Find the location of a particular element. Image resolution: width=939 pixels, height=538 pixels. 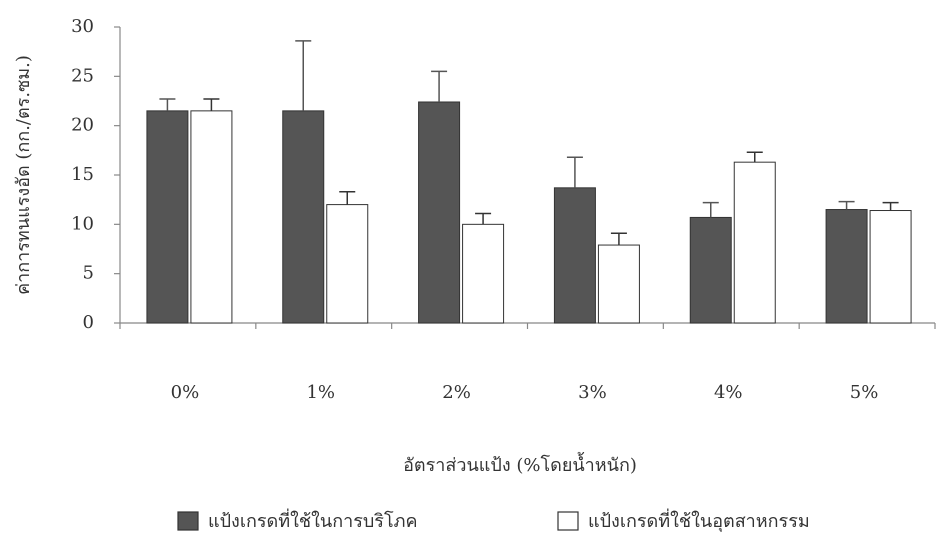

y-tick-label: 5 is located at coordinates (88, 273).